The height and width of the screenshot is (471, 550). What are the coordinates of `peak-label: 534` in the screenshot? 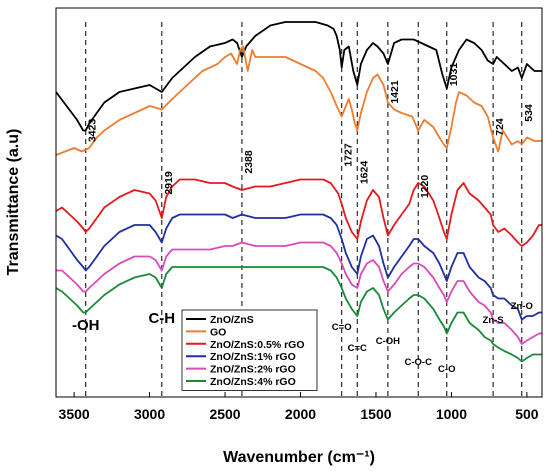 It's located at (529, 113).